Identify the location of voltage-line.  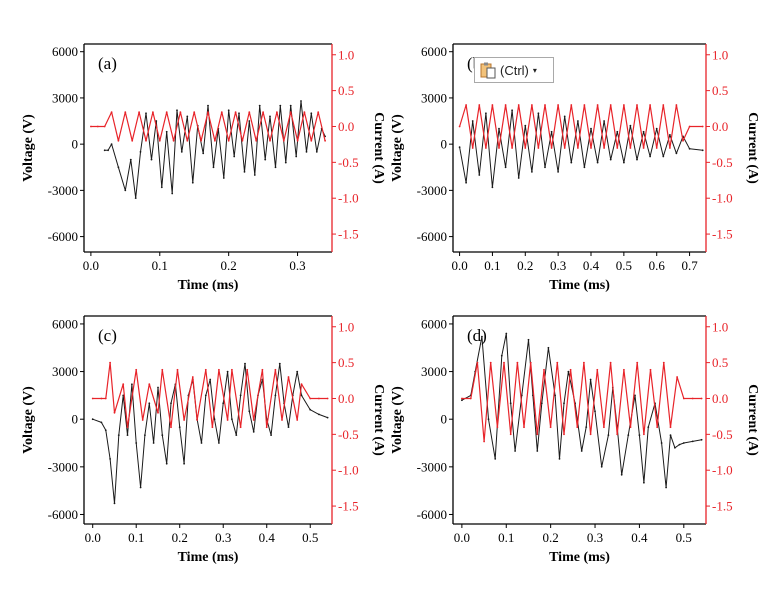
(581, 410).